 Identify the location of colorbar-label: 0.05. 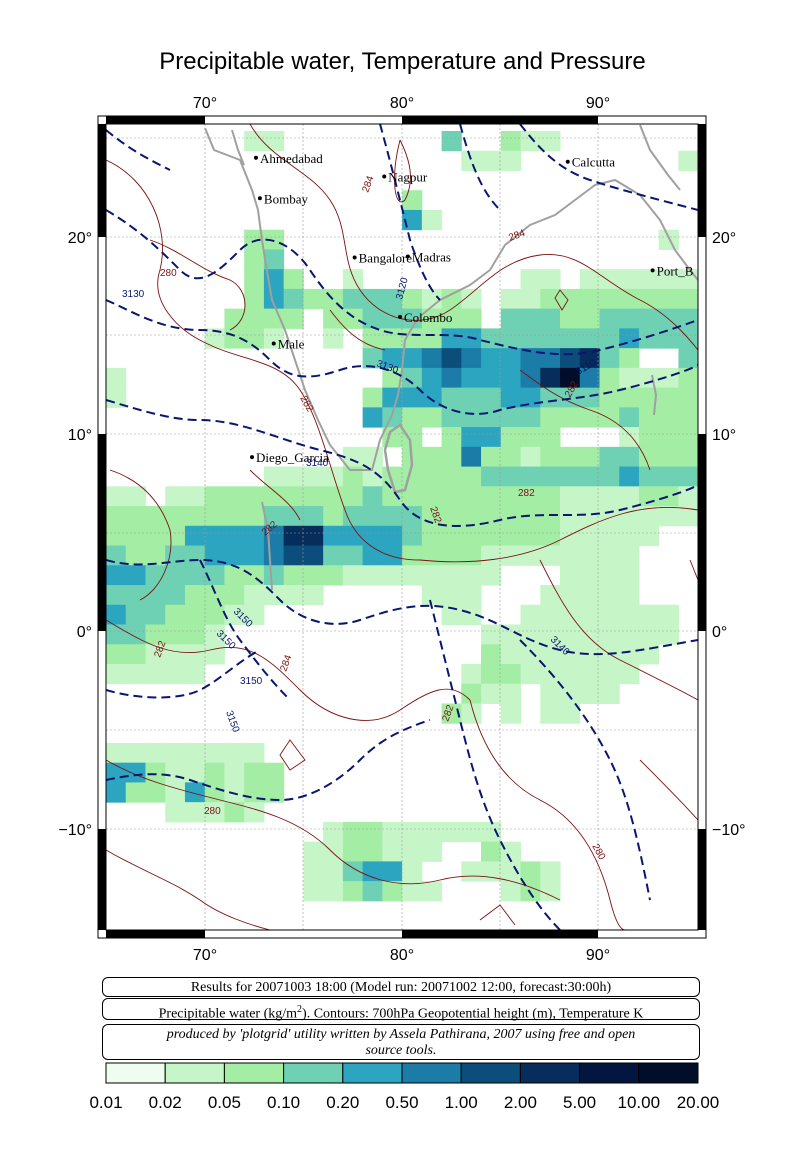
(224, 1102).